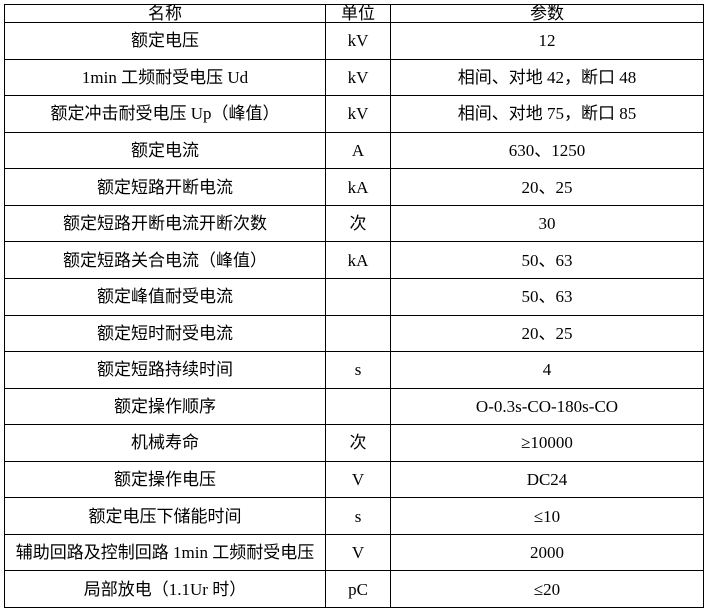  What do you see at coordinates (547, 13) in the screenshot?
I see `column-header-value: 参数` at bounding box center [547, 13].